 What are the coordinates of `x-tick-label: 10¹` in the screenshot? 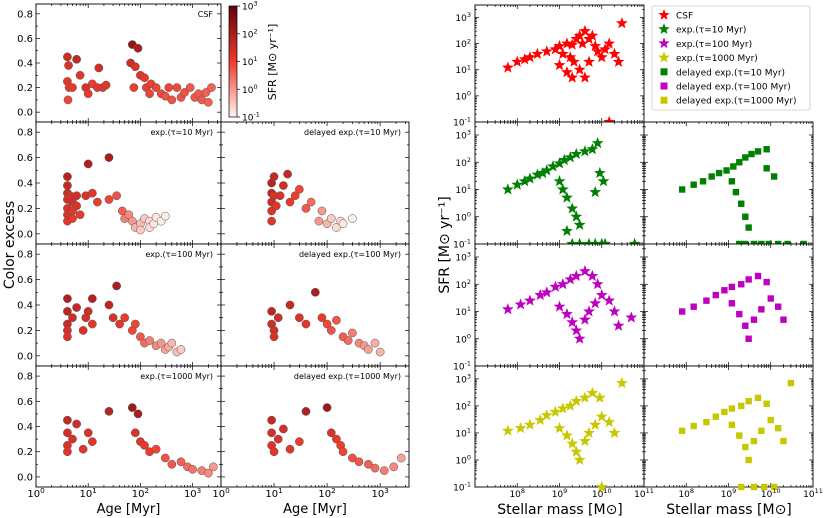 It's located at (88, 493).